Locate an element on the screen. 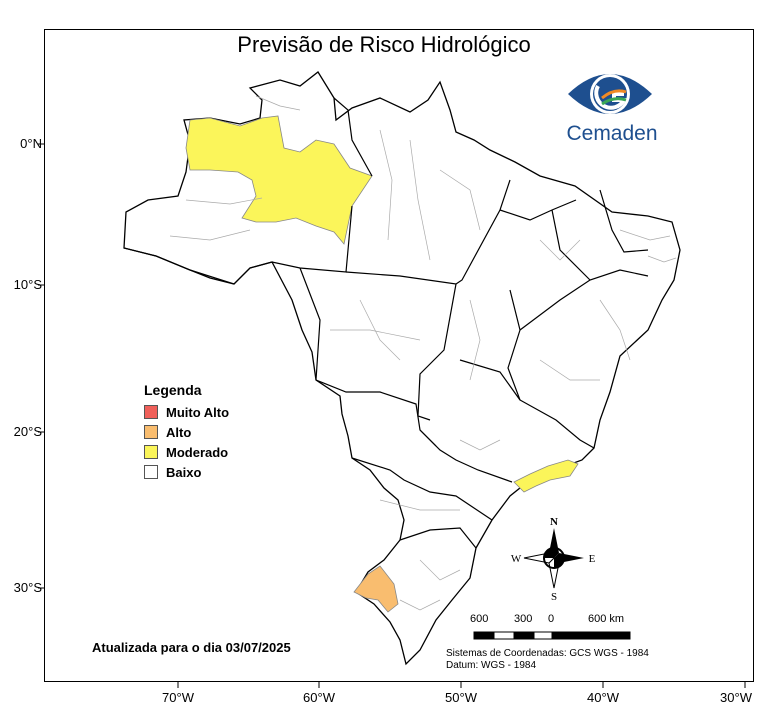 The height and width of the screenshot is (714, 768). lon-label: 30°W is located at coordinates (736, 697).